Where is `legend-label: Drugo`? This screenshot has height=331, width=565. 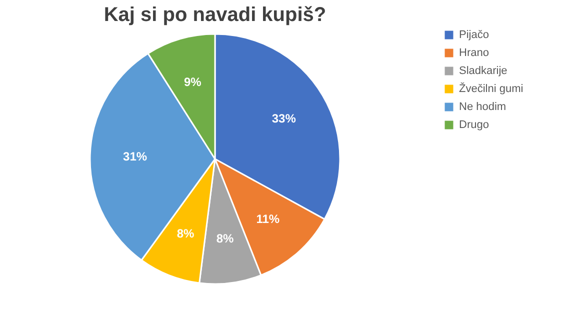 legend-label: Drugo is located at coordinates (474, 125).